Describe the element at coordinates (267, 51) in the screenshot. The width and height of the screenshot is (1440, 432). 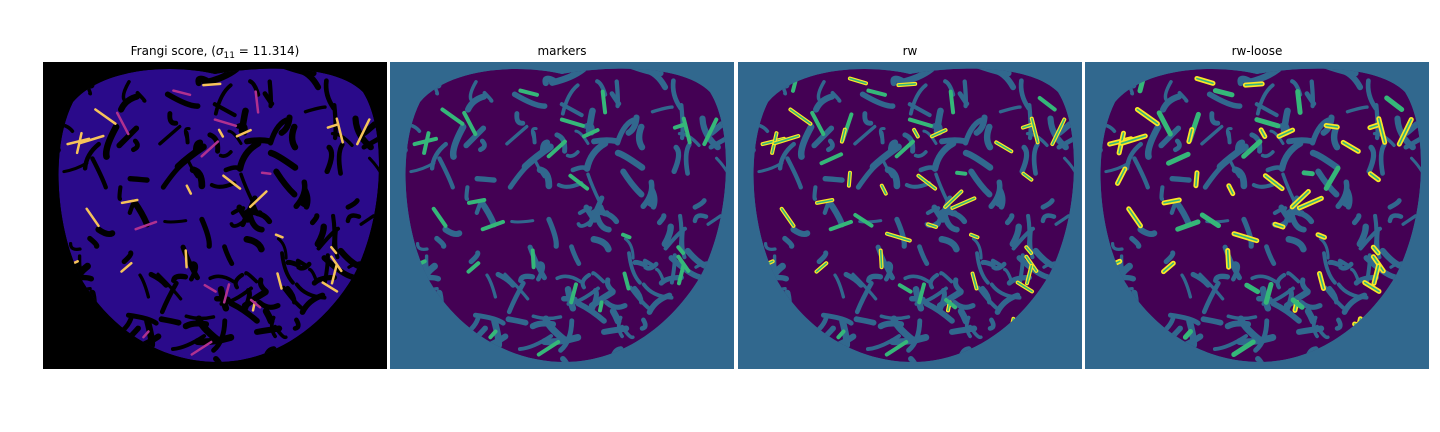
I see `title-suffix: = 11.314)` at that location.